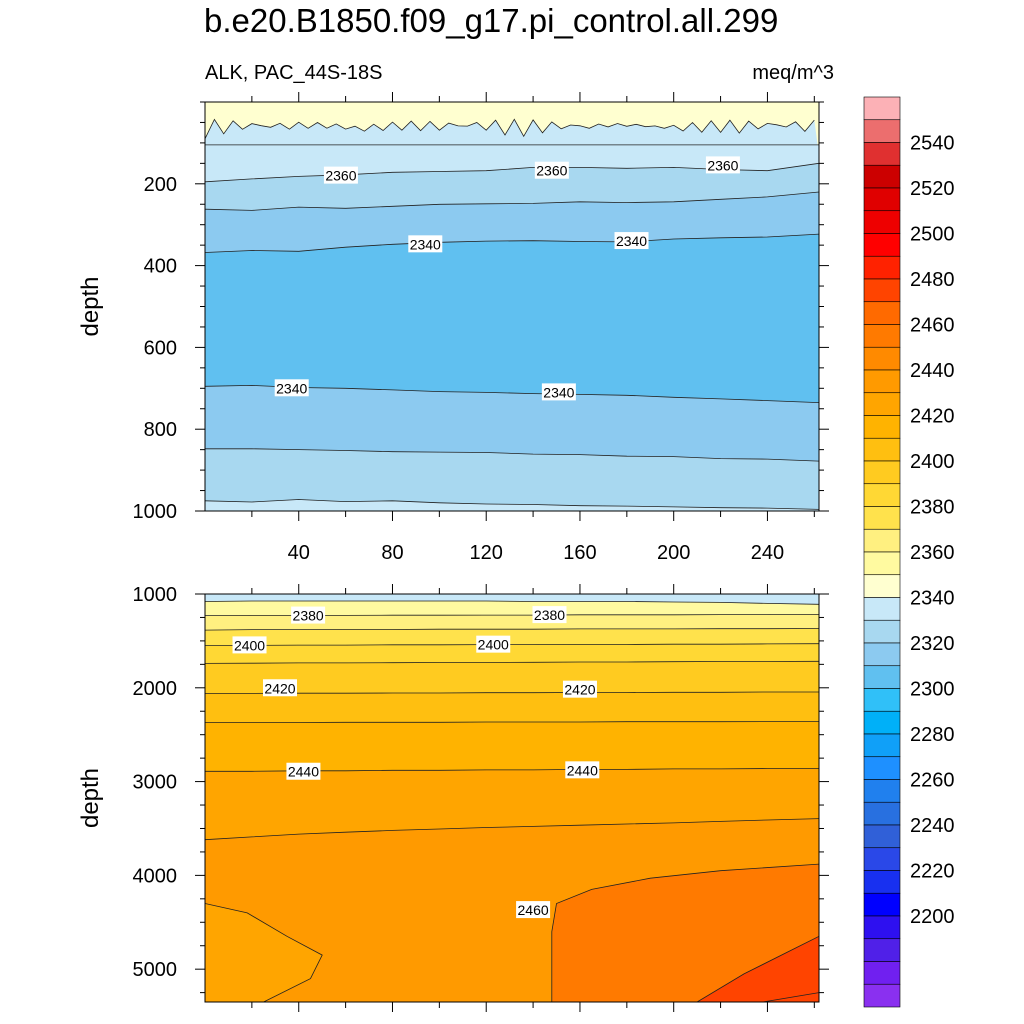 The image size is (1024, 1024). What do you see at coordinates (155, 783) in the screenshot?
I see `y-tick-label: 3000` at bounding box center [155, 783].